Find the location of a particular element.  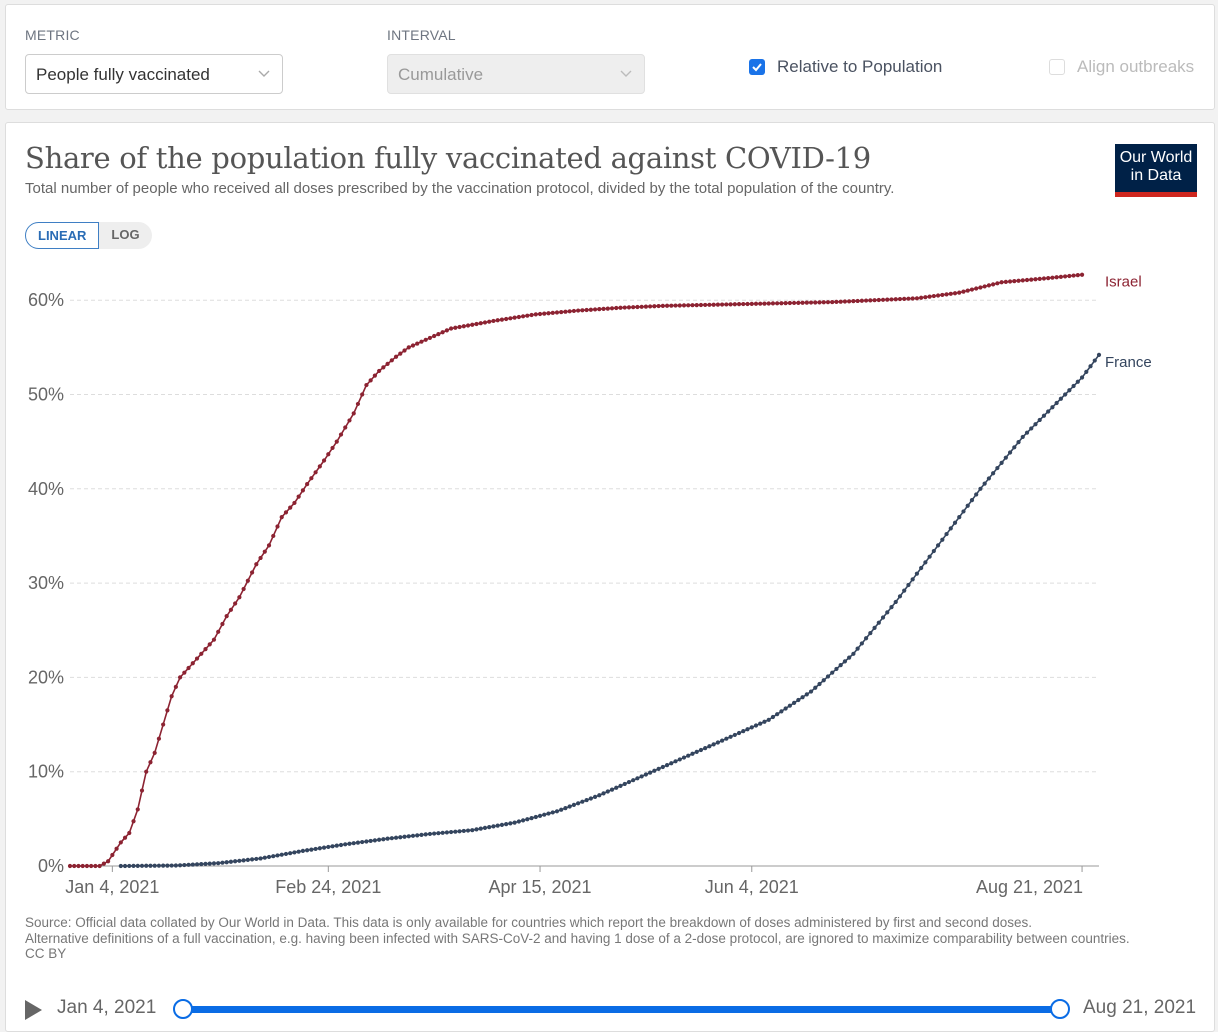

align-outbreaks-toggle: Align outbreaks is located at coordinates (1121, 67).